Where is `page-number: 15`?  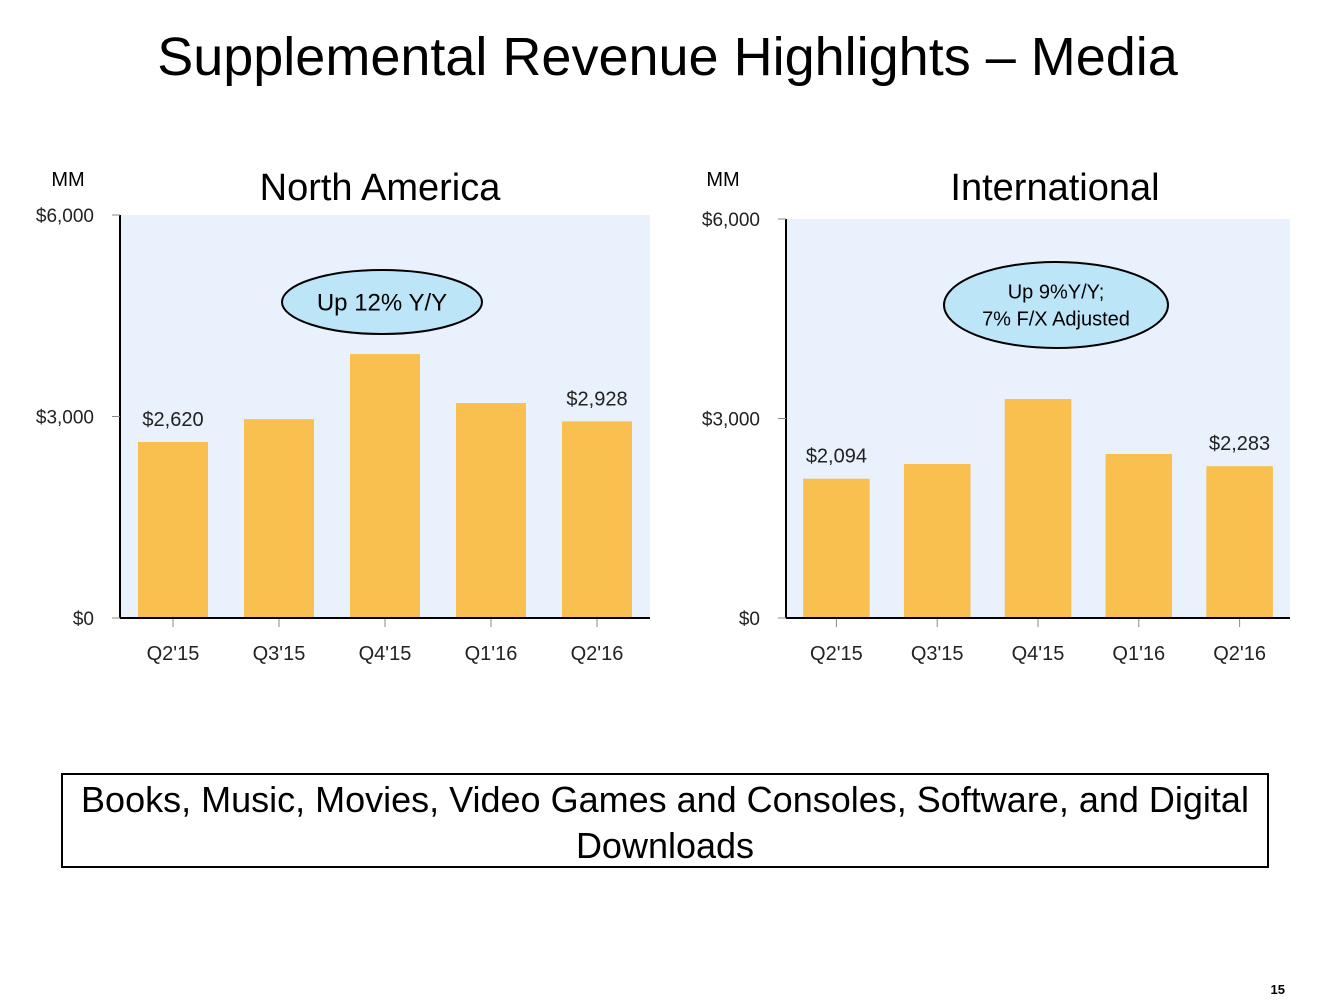 page-number: 15 is located at coordinates (1277, 989).